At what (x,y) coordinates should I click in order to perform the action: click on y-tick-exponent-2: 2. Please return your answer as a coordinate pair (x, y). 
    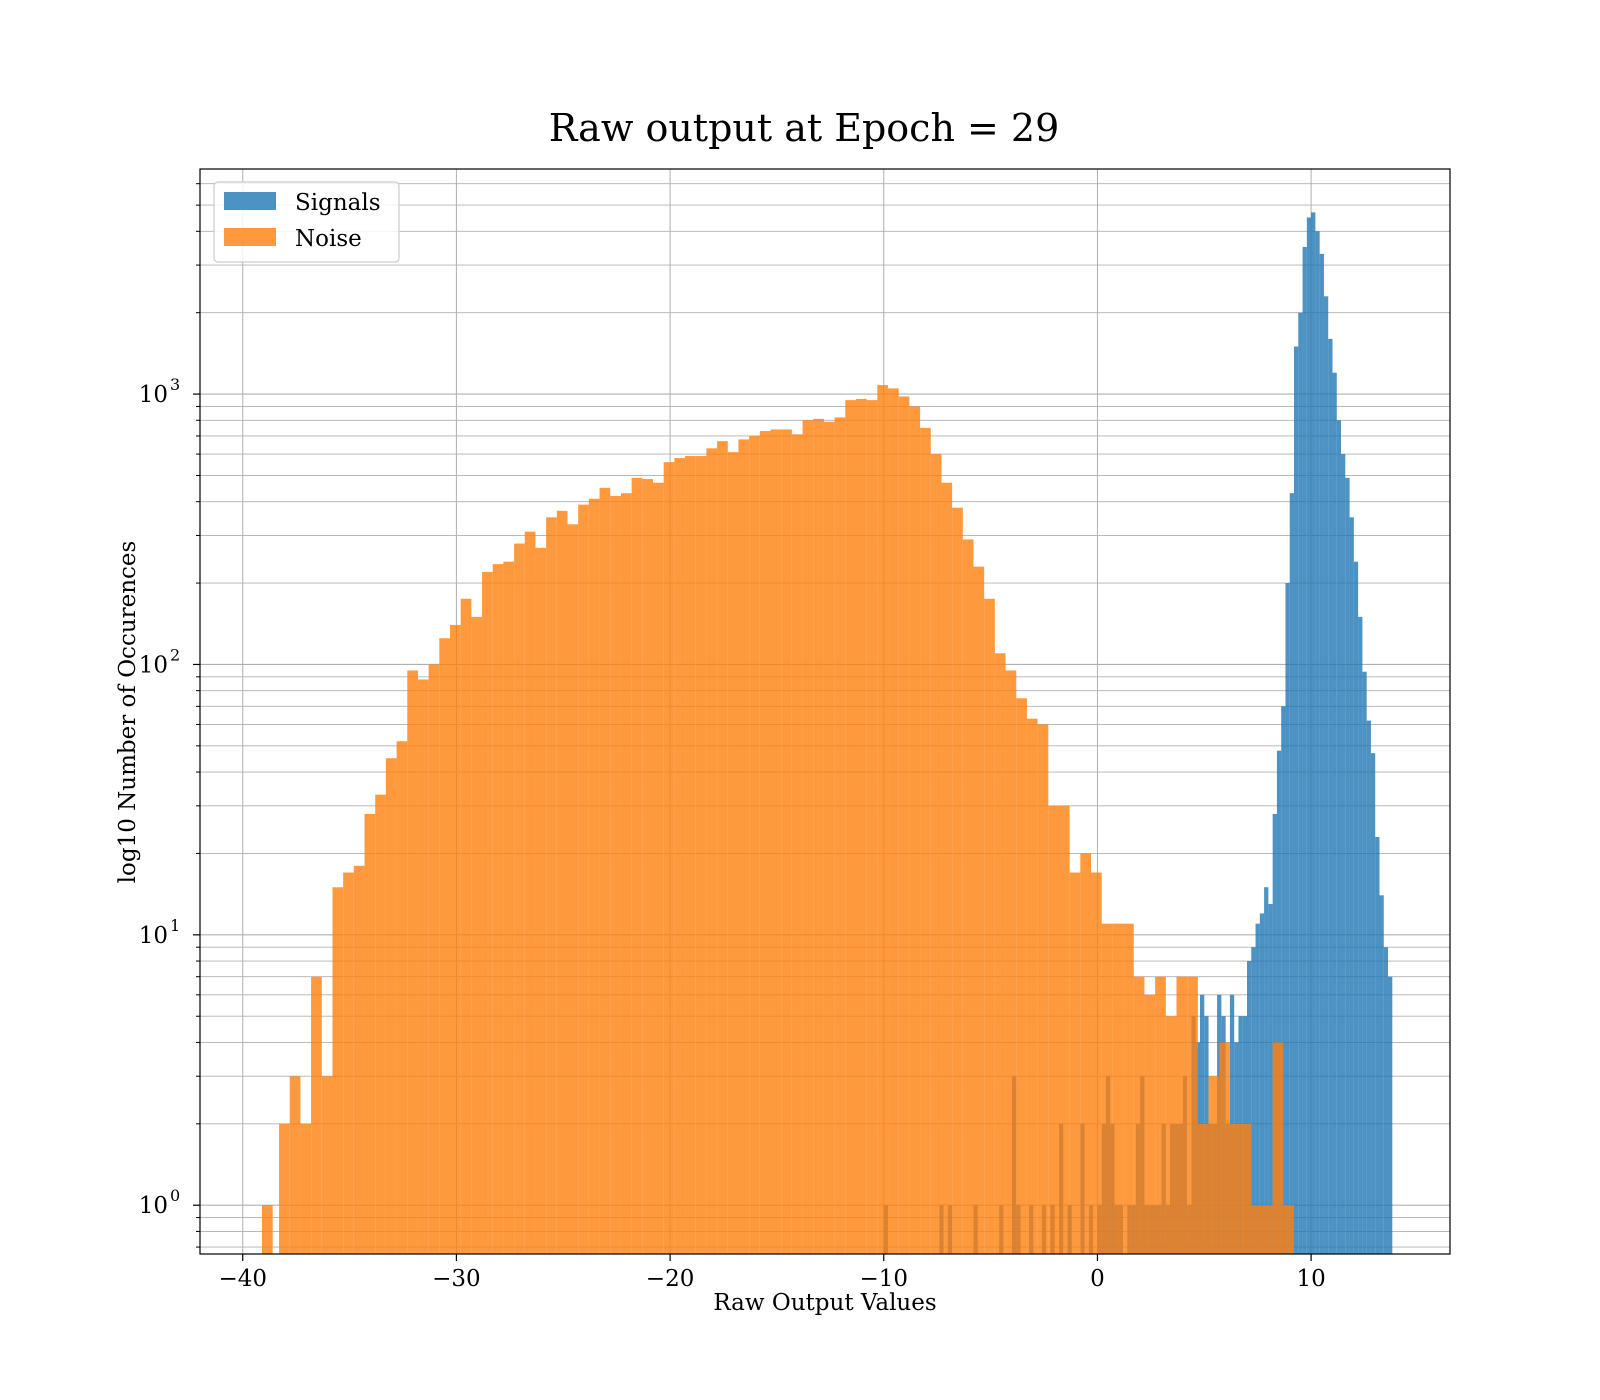
    Looking at the image, I should click on (175, 654).